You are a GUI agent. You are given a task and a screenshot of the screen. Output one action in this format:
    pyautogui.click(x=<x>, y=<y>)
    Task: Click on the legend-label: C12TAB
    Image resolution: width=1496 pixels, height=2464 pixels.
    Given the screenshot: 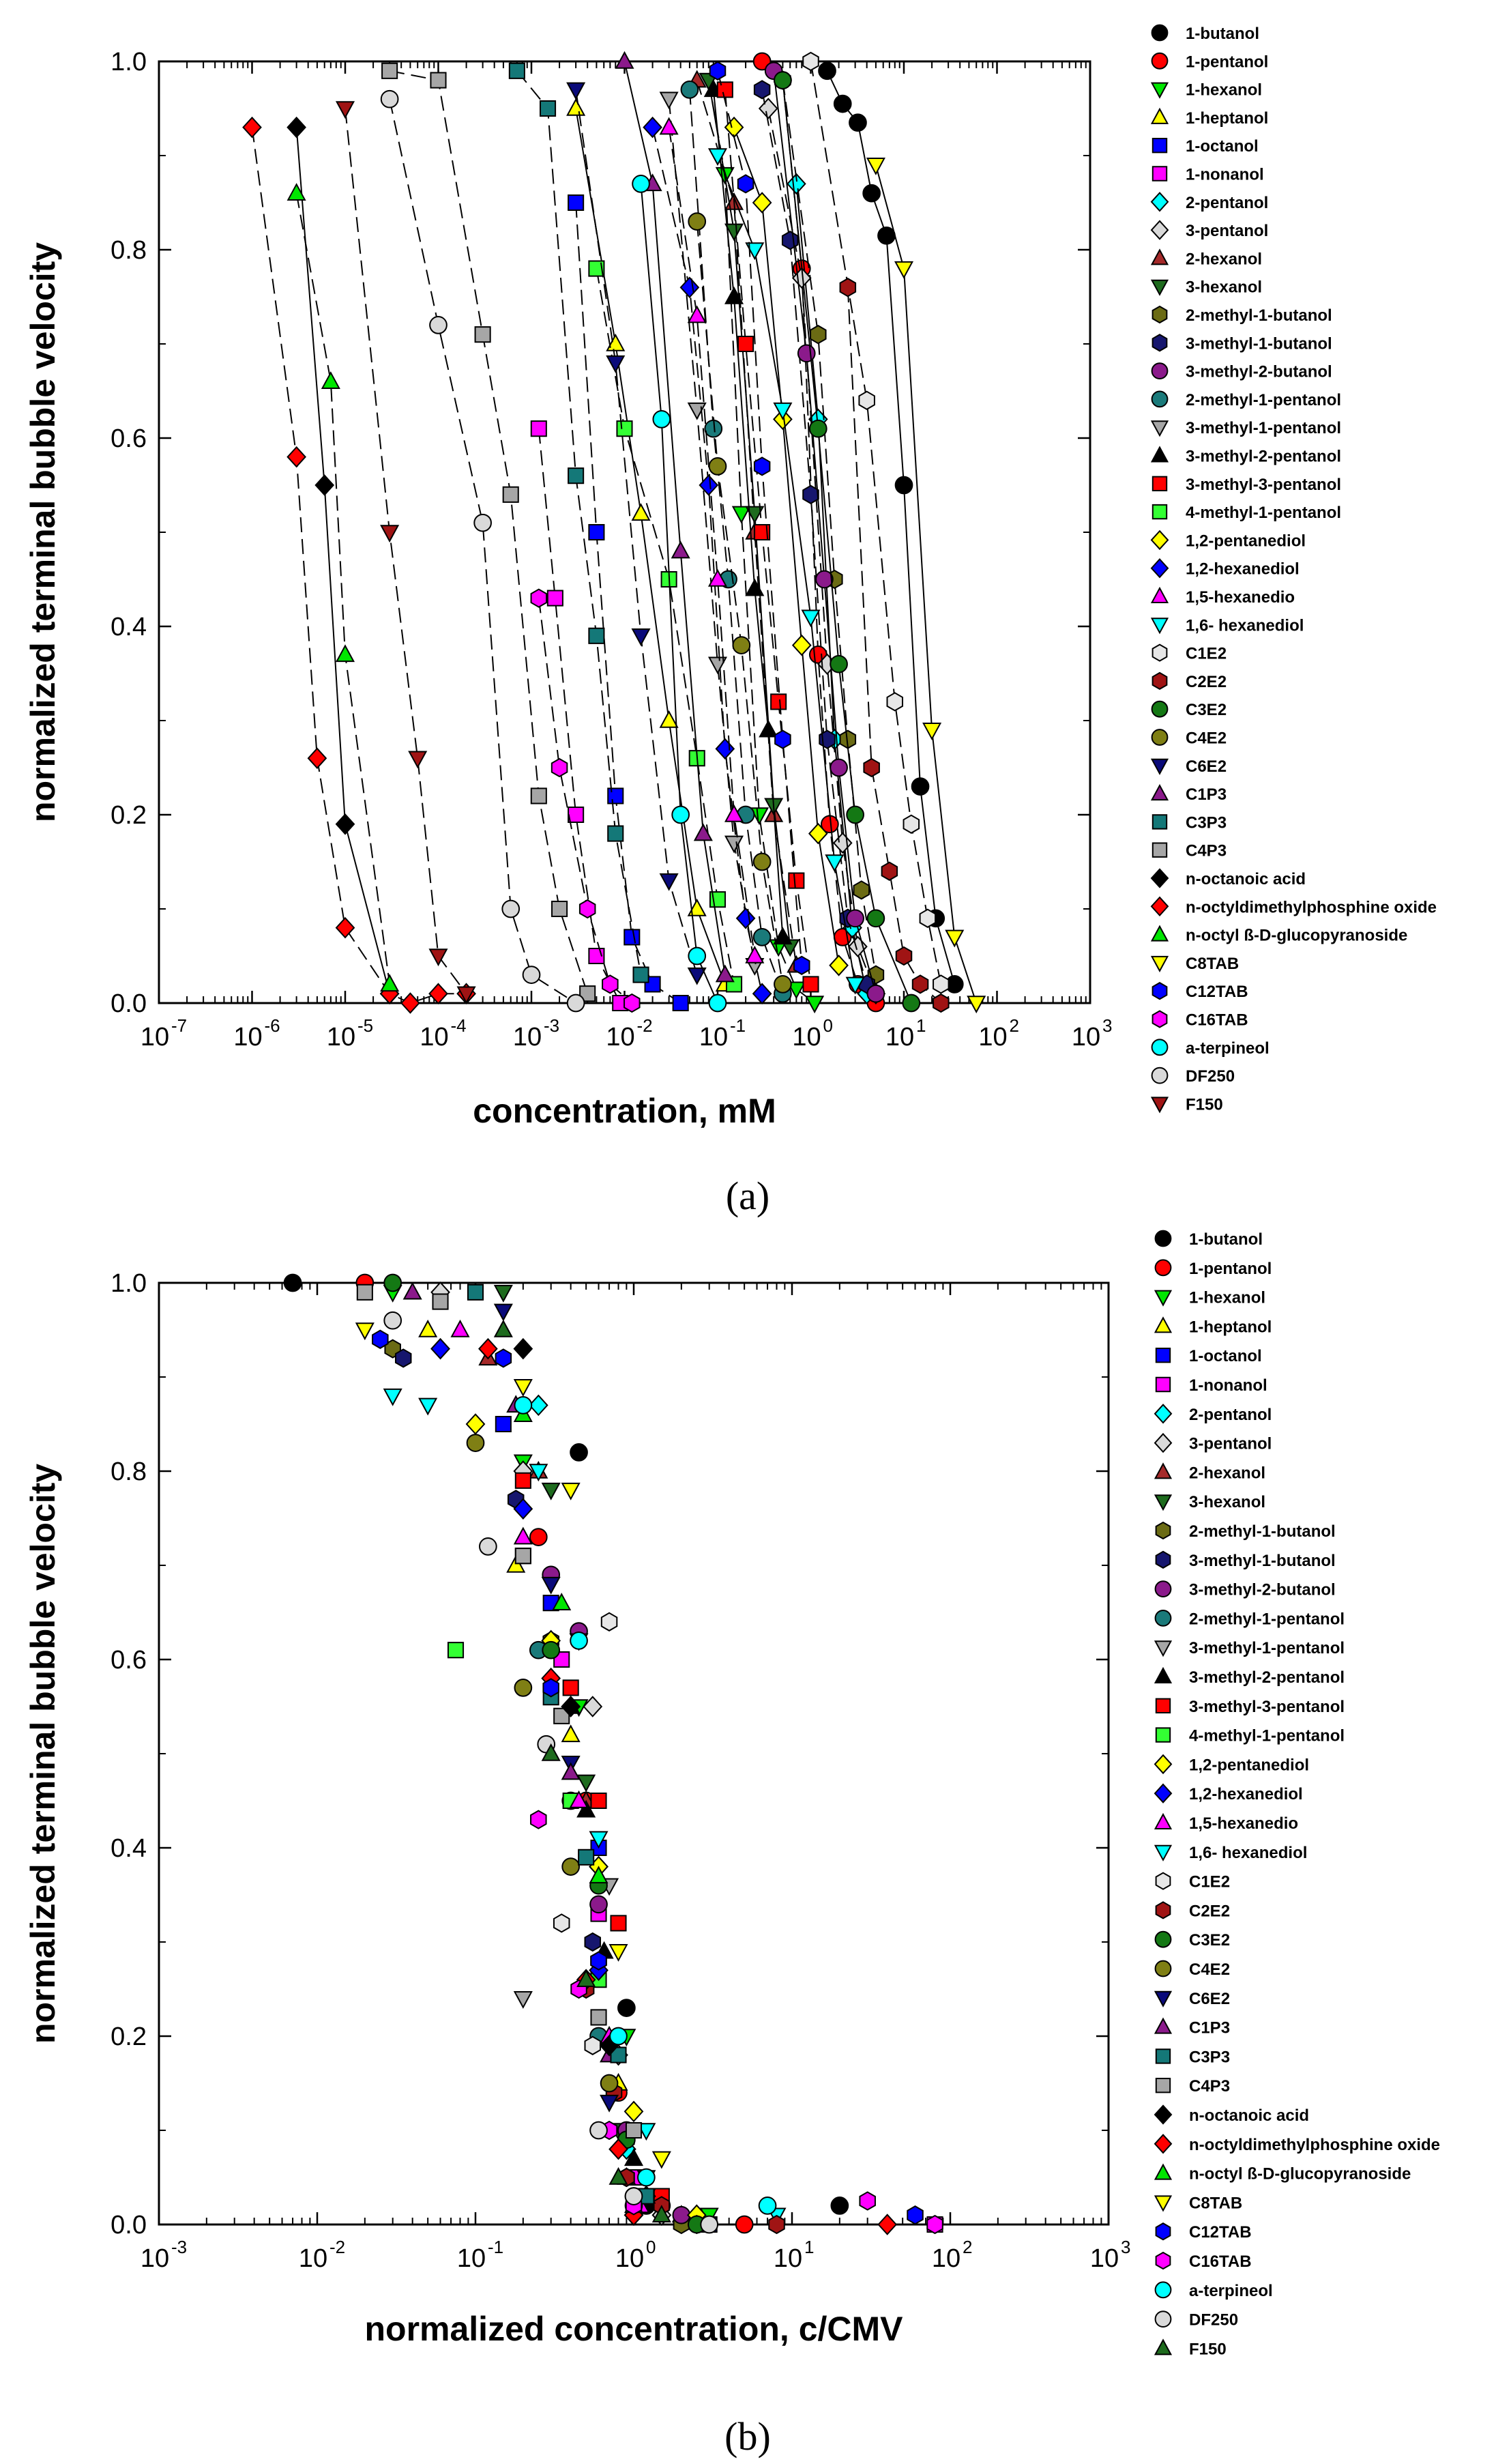 What is the action you would take?
    pyautogui.click(x=1220, y=2232)
    